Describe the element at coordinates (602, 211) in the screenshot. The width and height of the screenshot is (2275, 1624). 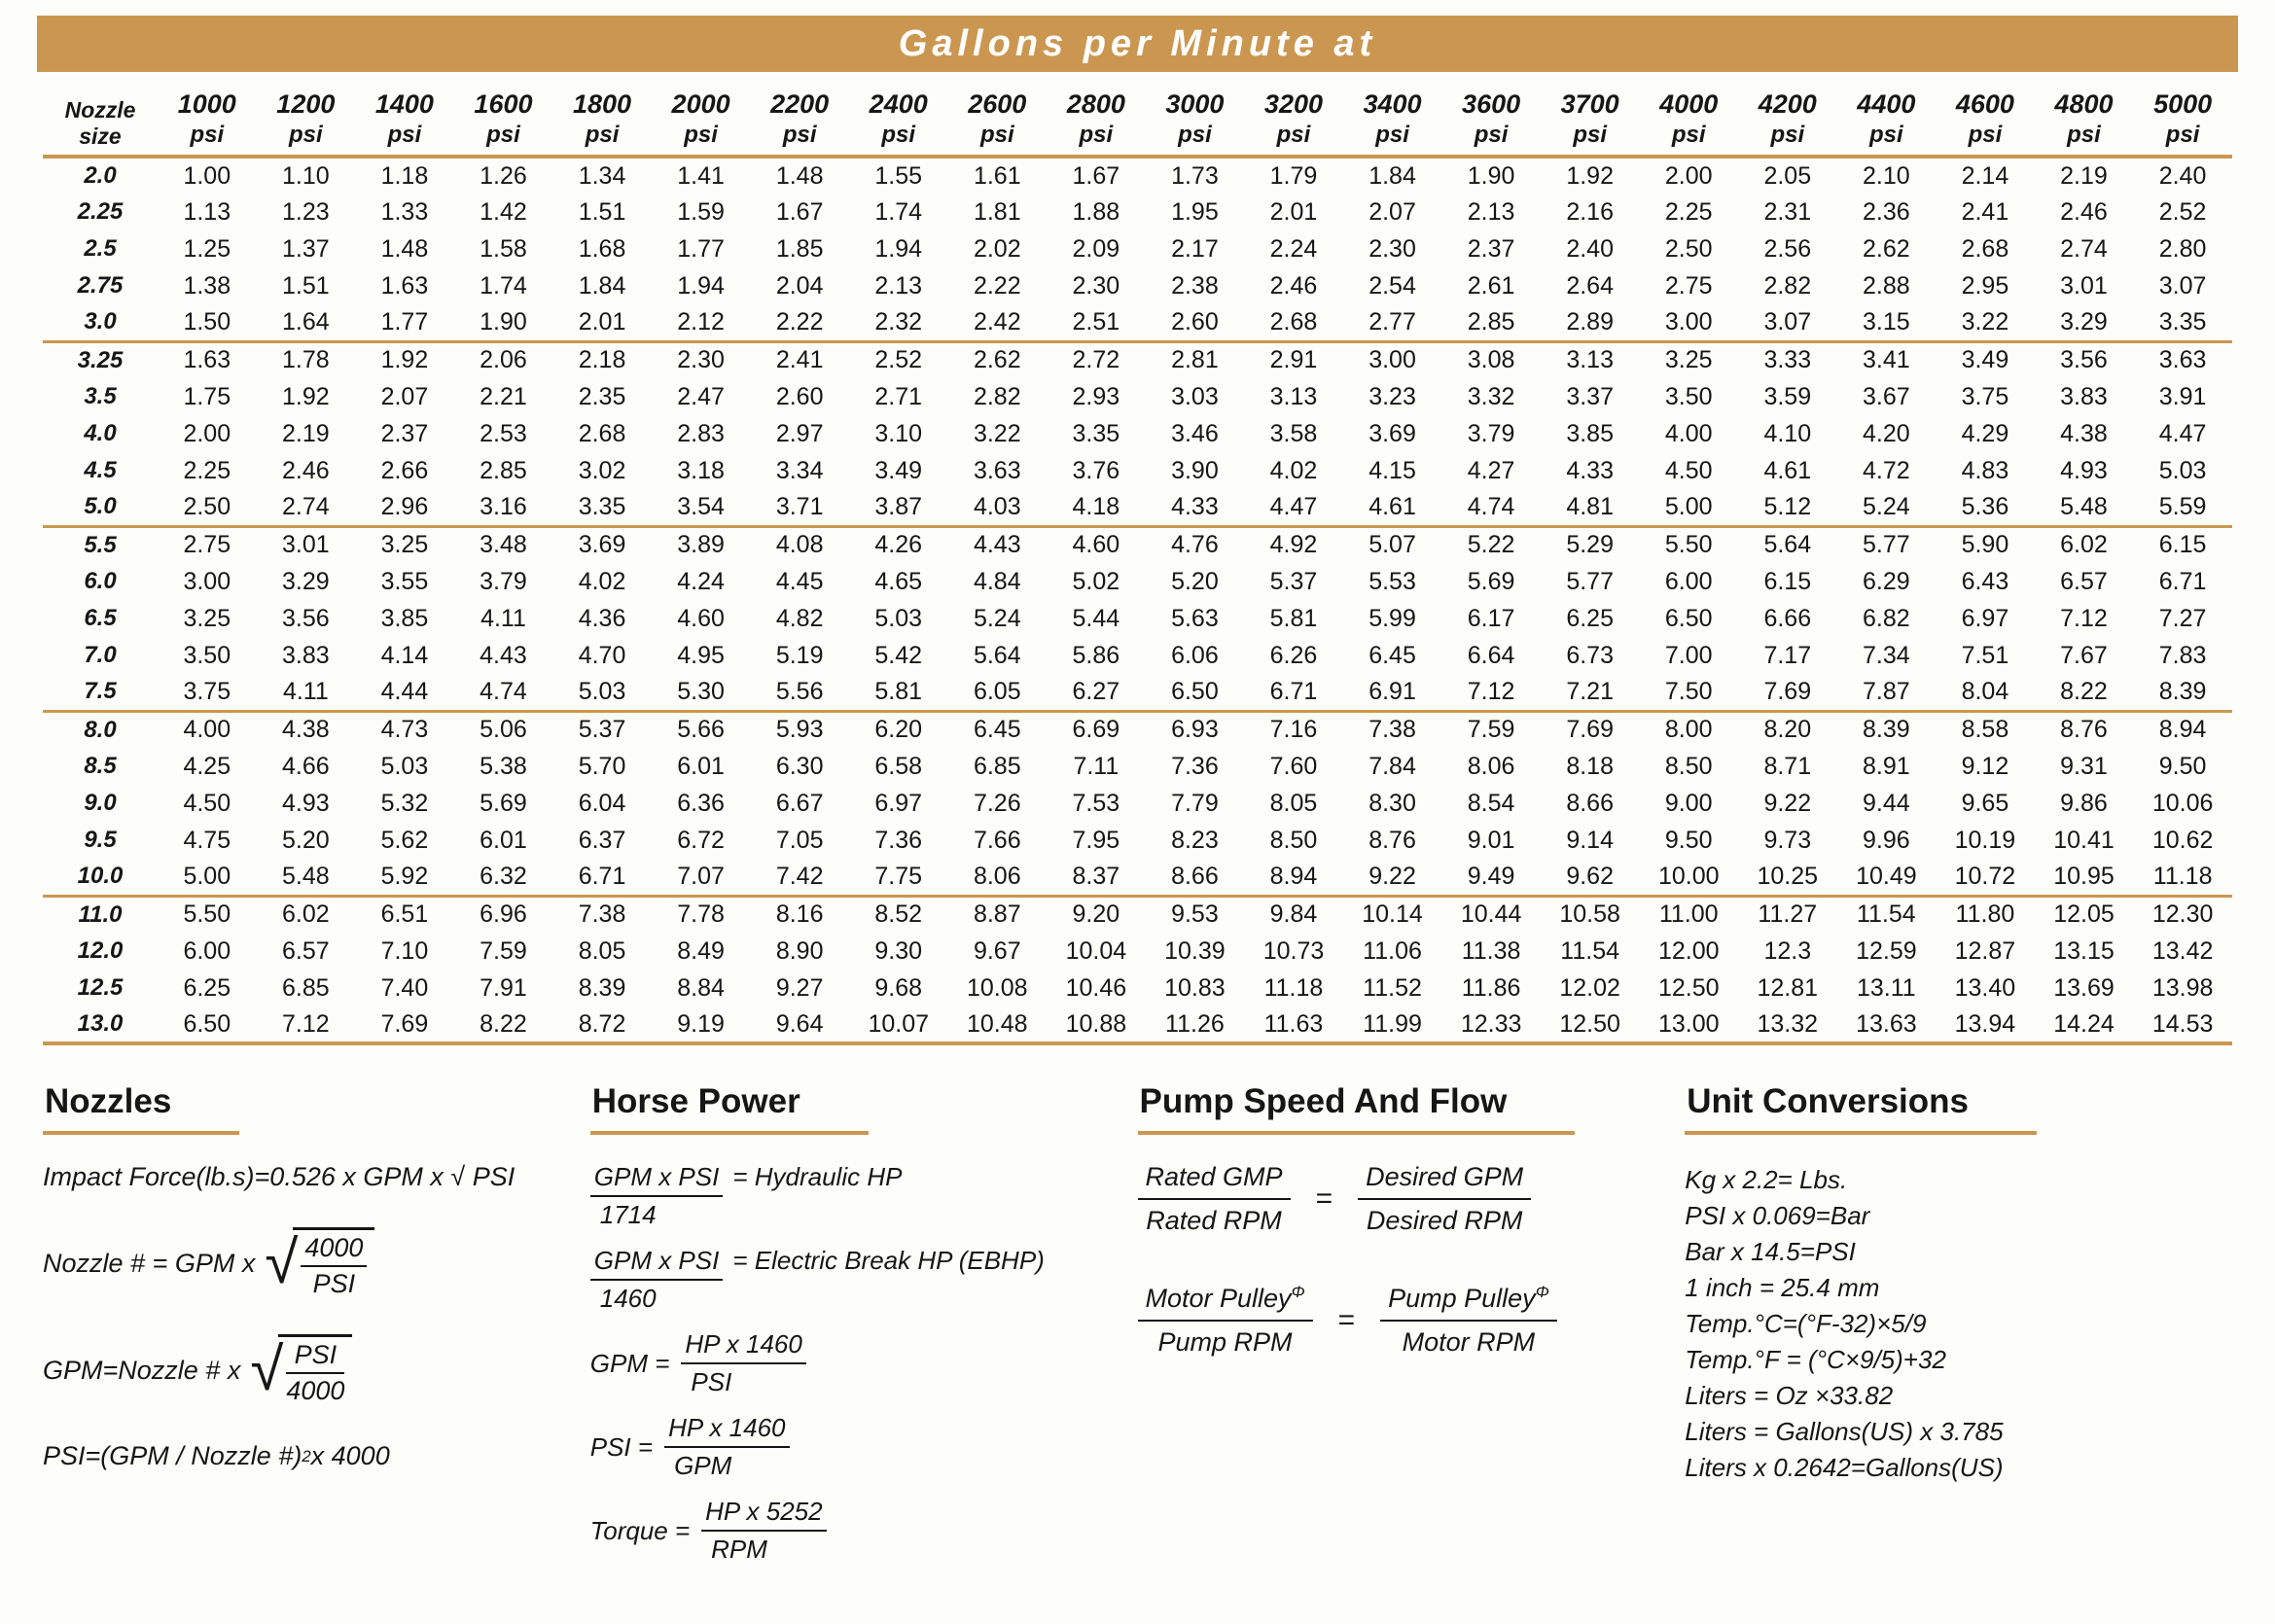
I see `gpm-cell: 1.51` at that location.